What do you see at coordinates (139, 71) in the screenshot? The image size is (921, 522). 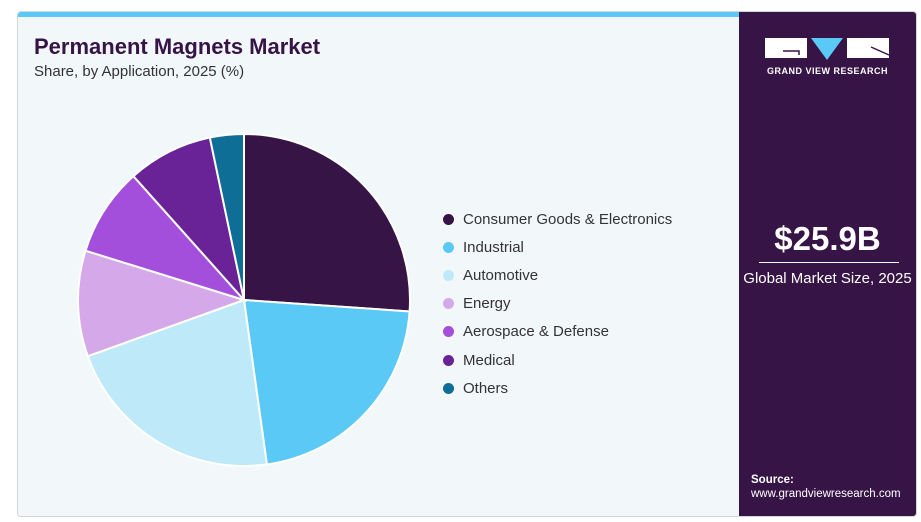 I see `chart-subtitle: Share, by Application, 2025 (%)` at bounding box center [139, 71].